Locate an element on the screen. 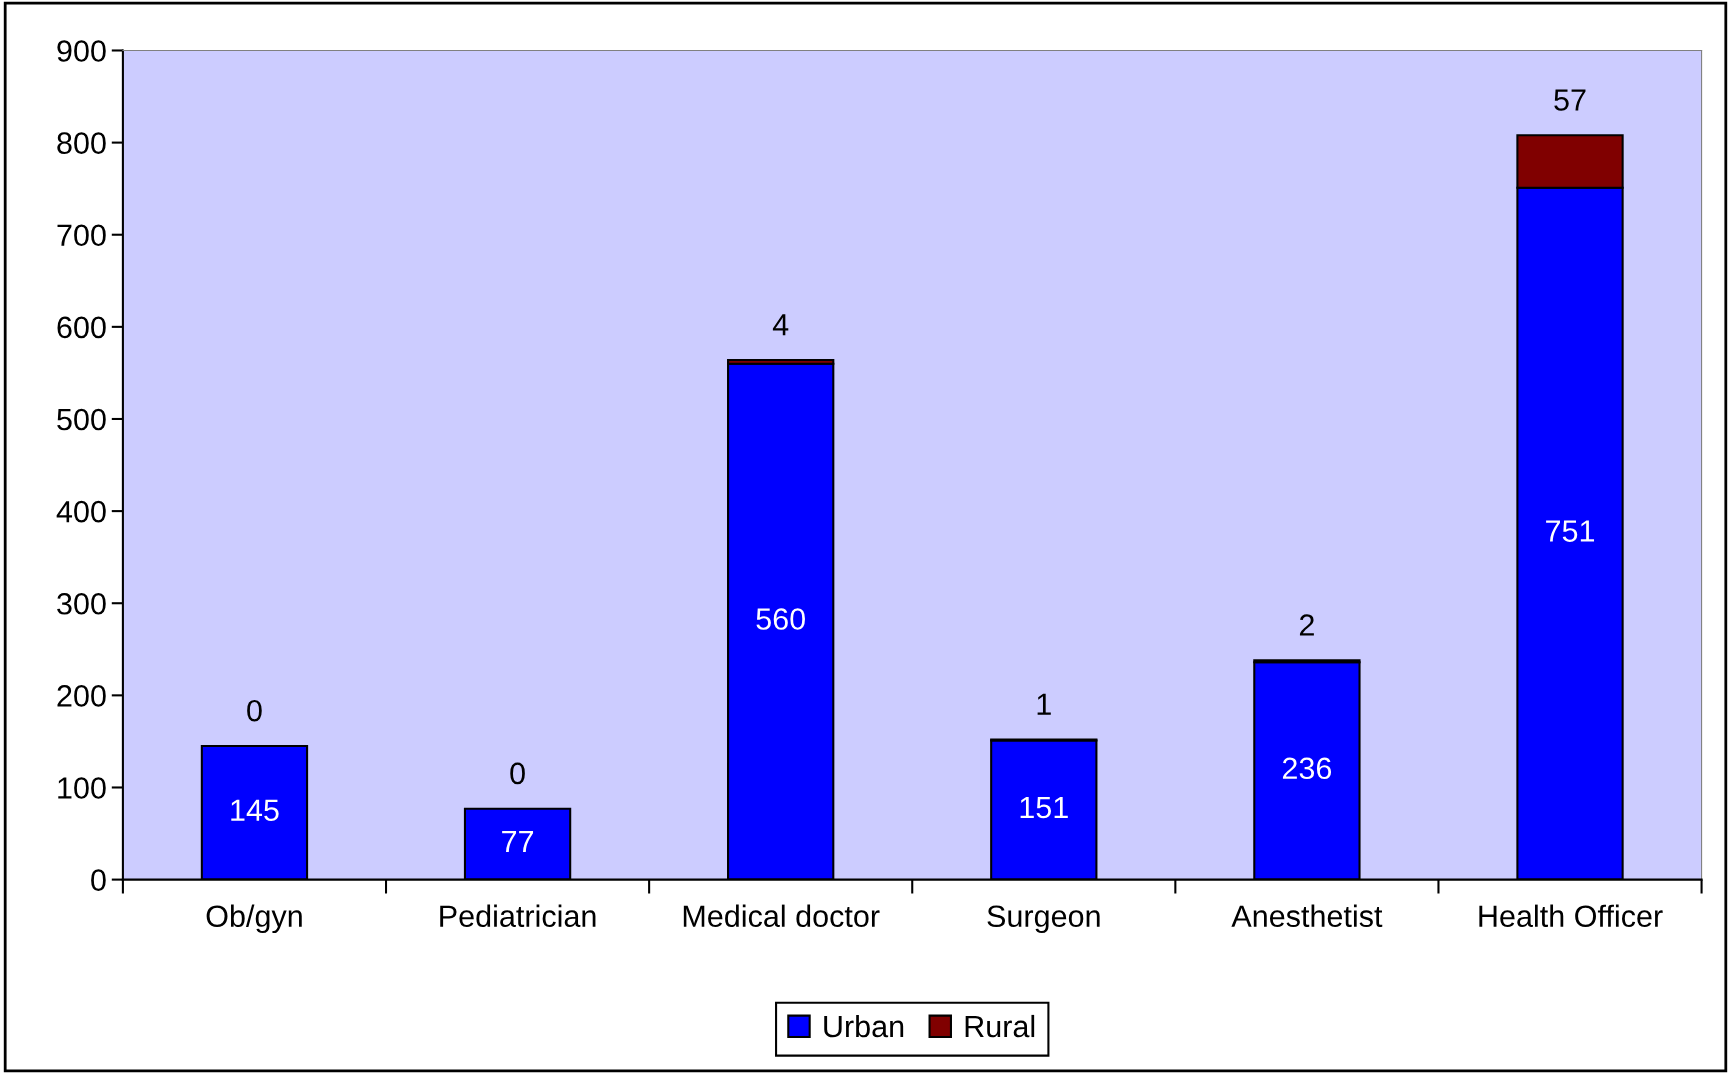  y-tick-label: 0 is located at coordinates (98, 880).